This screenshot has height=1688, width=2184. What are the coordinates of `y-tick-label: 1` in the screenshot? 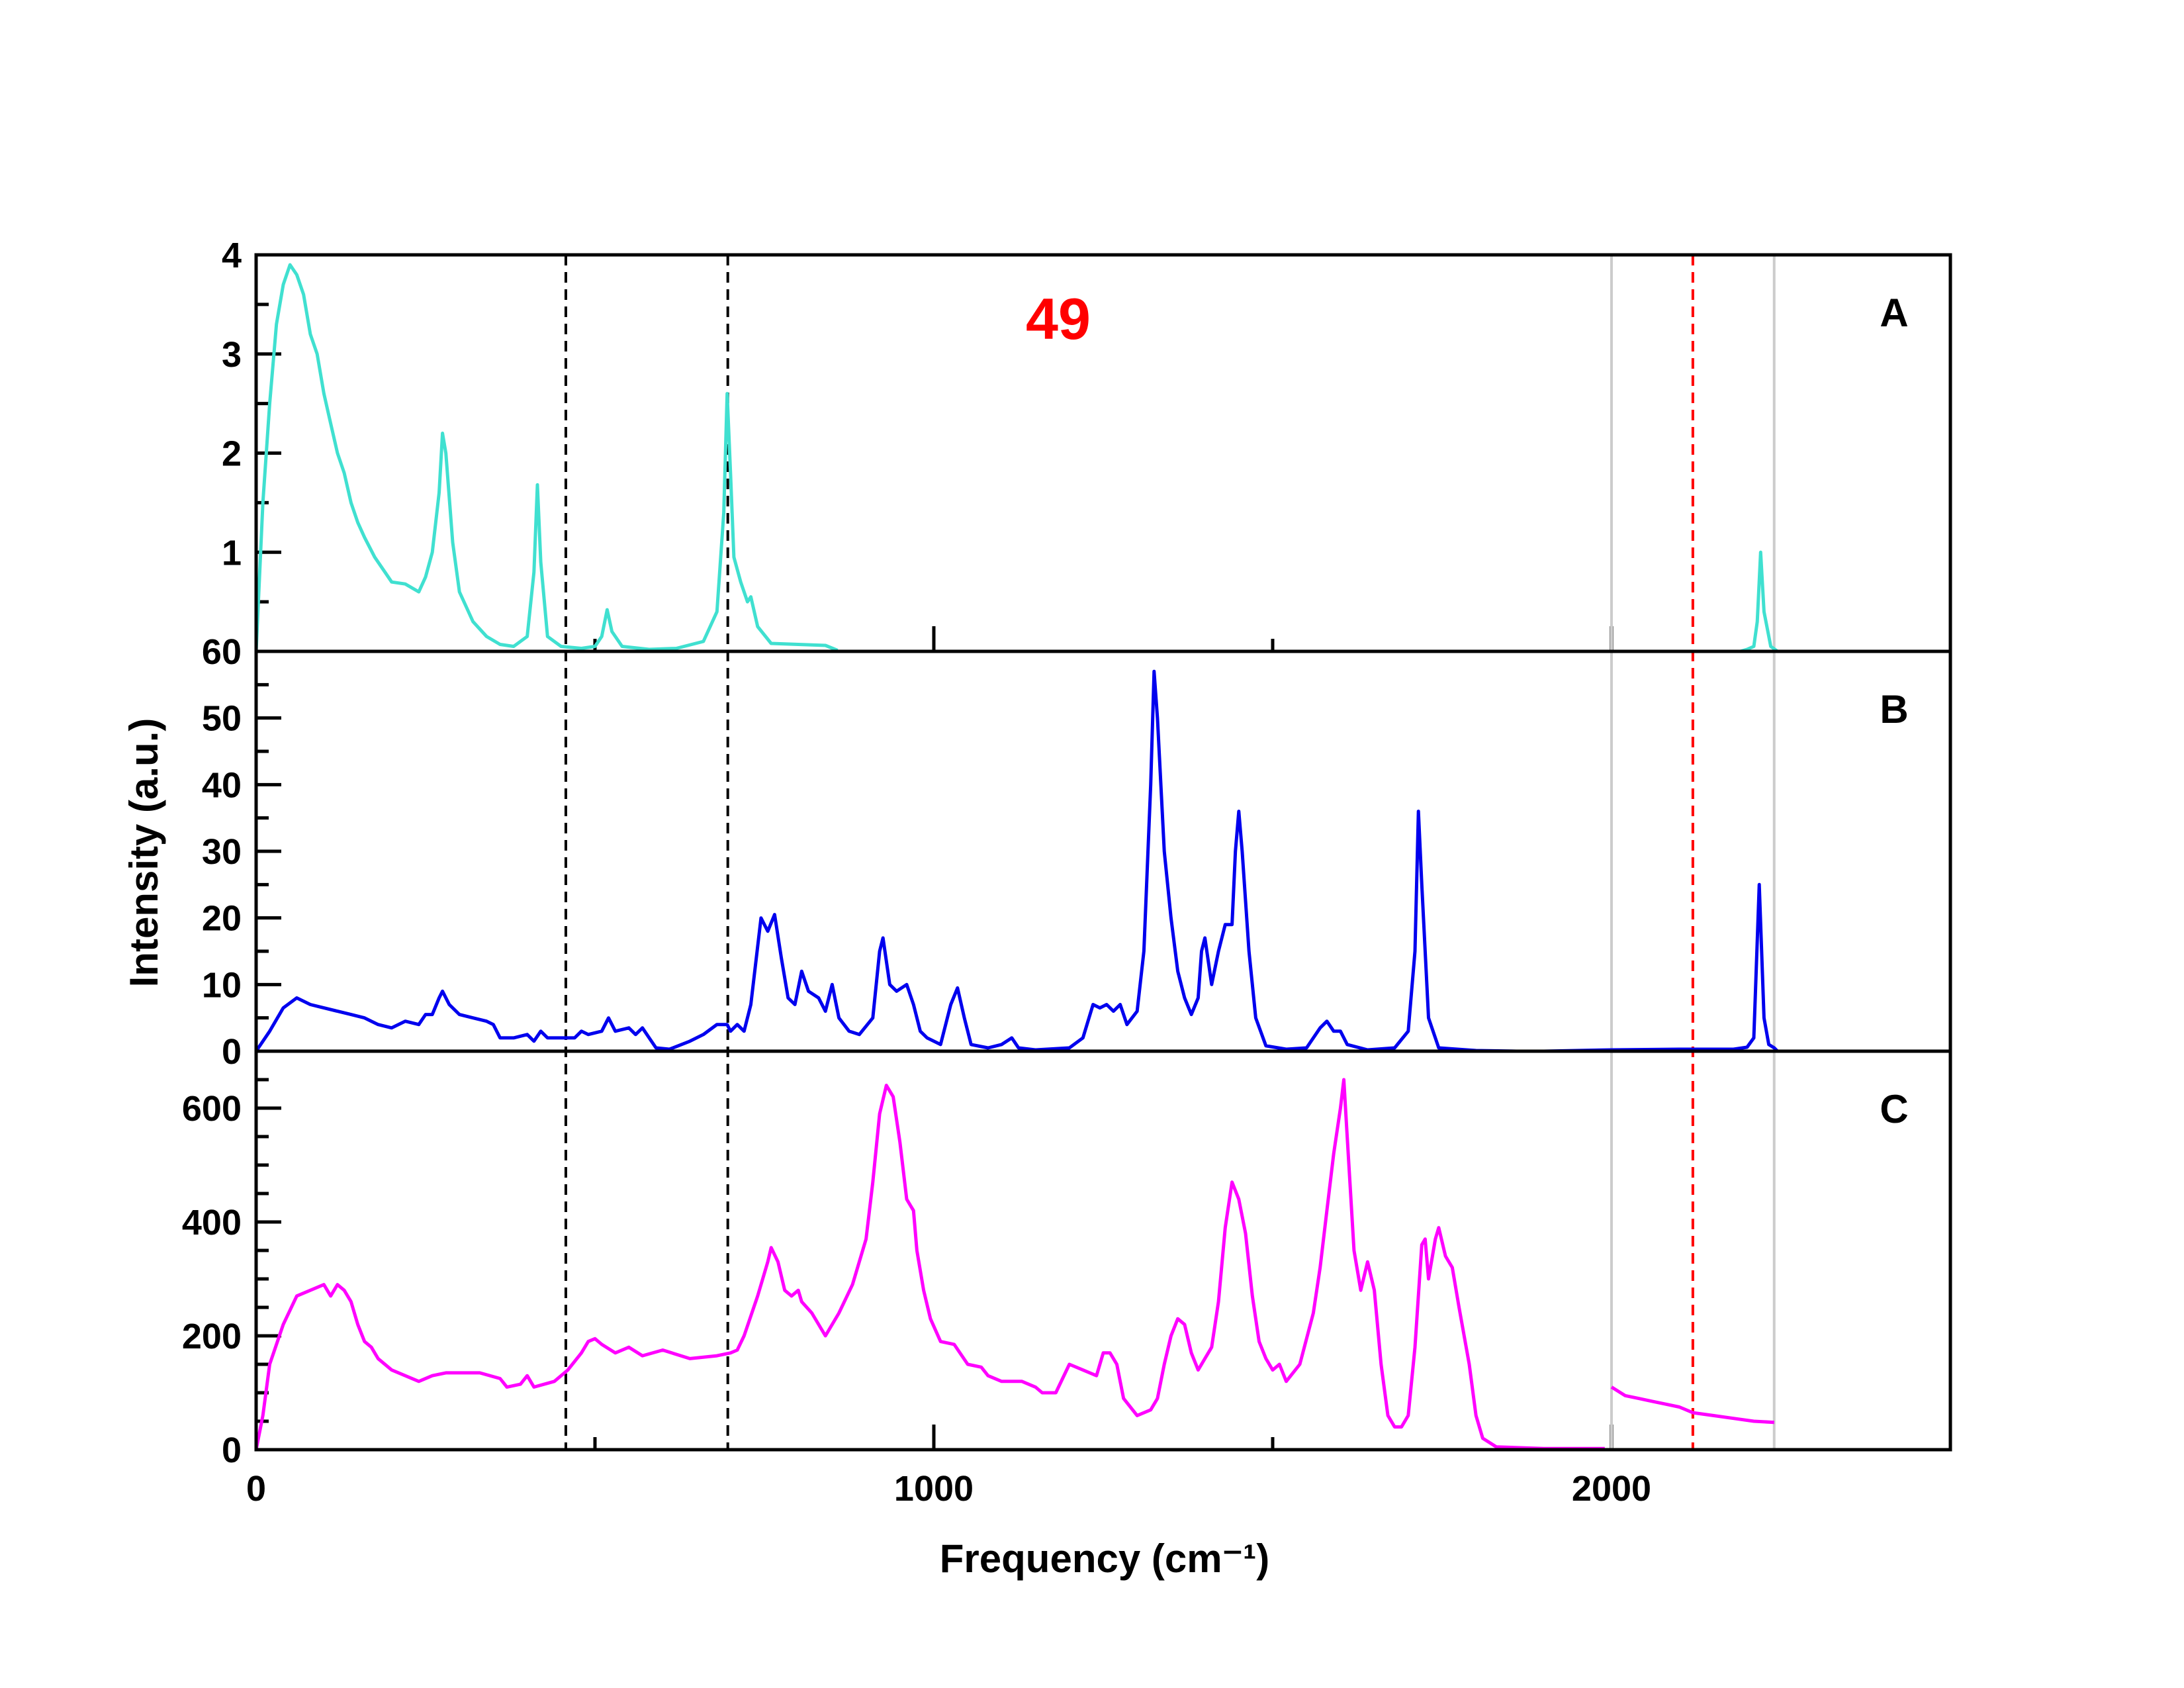 It's located at (232, 553).